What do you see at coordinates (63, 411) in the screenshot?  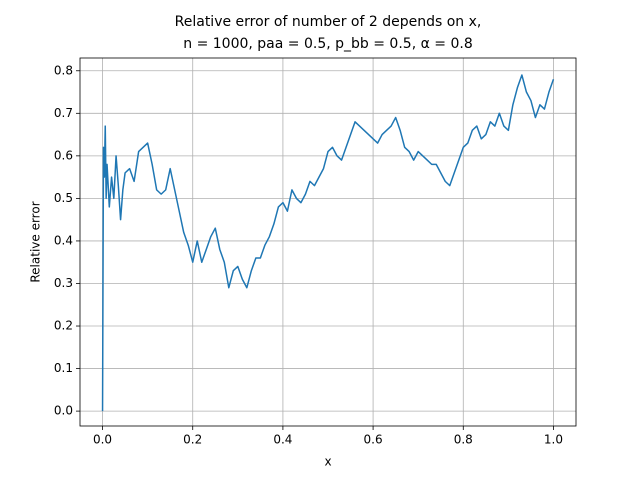 I see `y-tick-label: 0.0` at bounding box center [63, 411].